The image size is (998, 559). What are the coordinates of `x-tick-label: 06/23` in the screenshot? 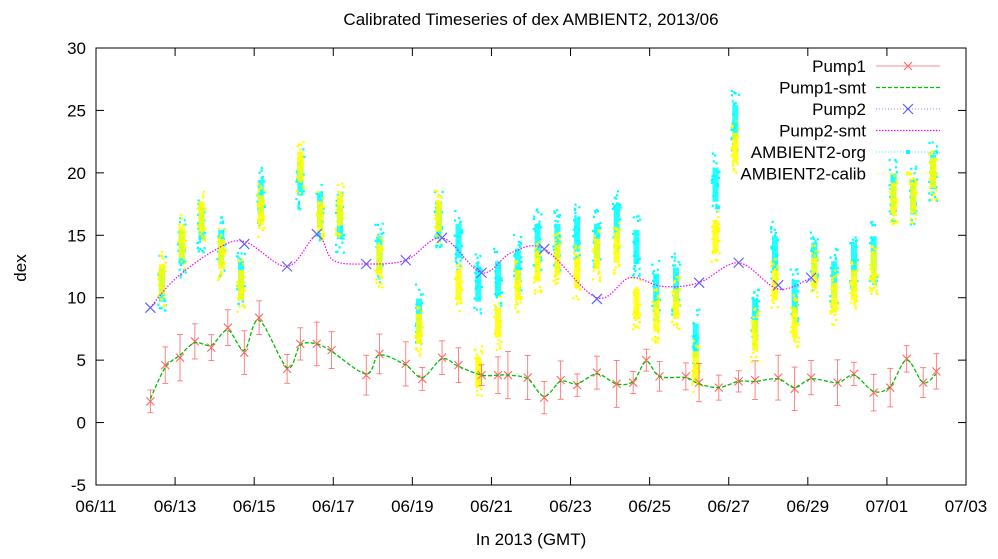 It's located at (570, 506).